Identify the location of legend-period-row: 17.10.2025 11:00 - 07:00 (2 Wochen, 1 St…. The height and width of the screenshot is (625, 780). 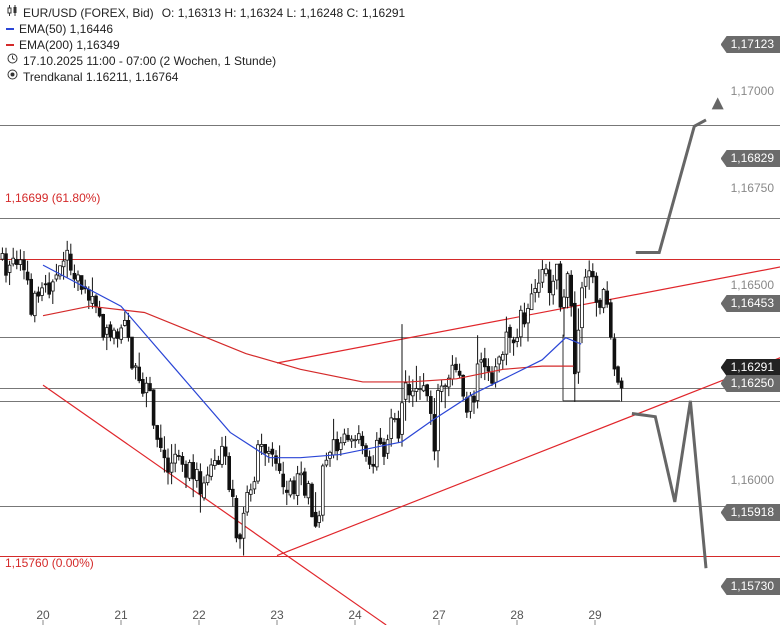
(205, 61).